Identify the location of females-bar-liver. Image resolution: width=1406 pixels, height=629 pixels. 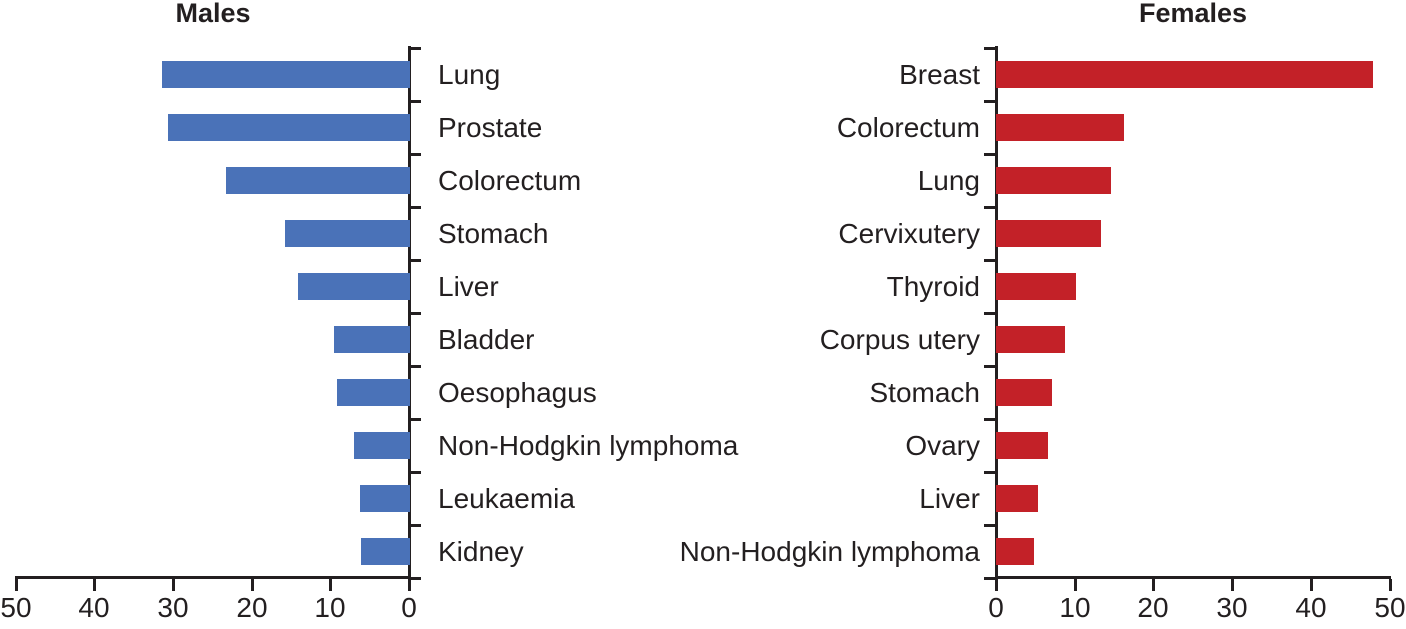
(1017, 498).